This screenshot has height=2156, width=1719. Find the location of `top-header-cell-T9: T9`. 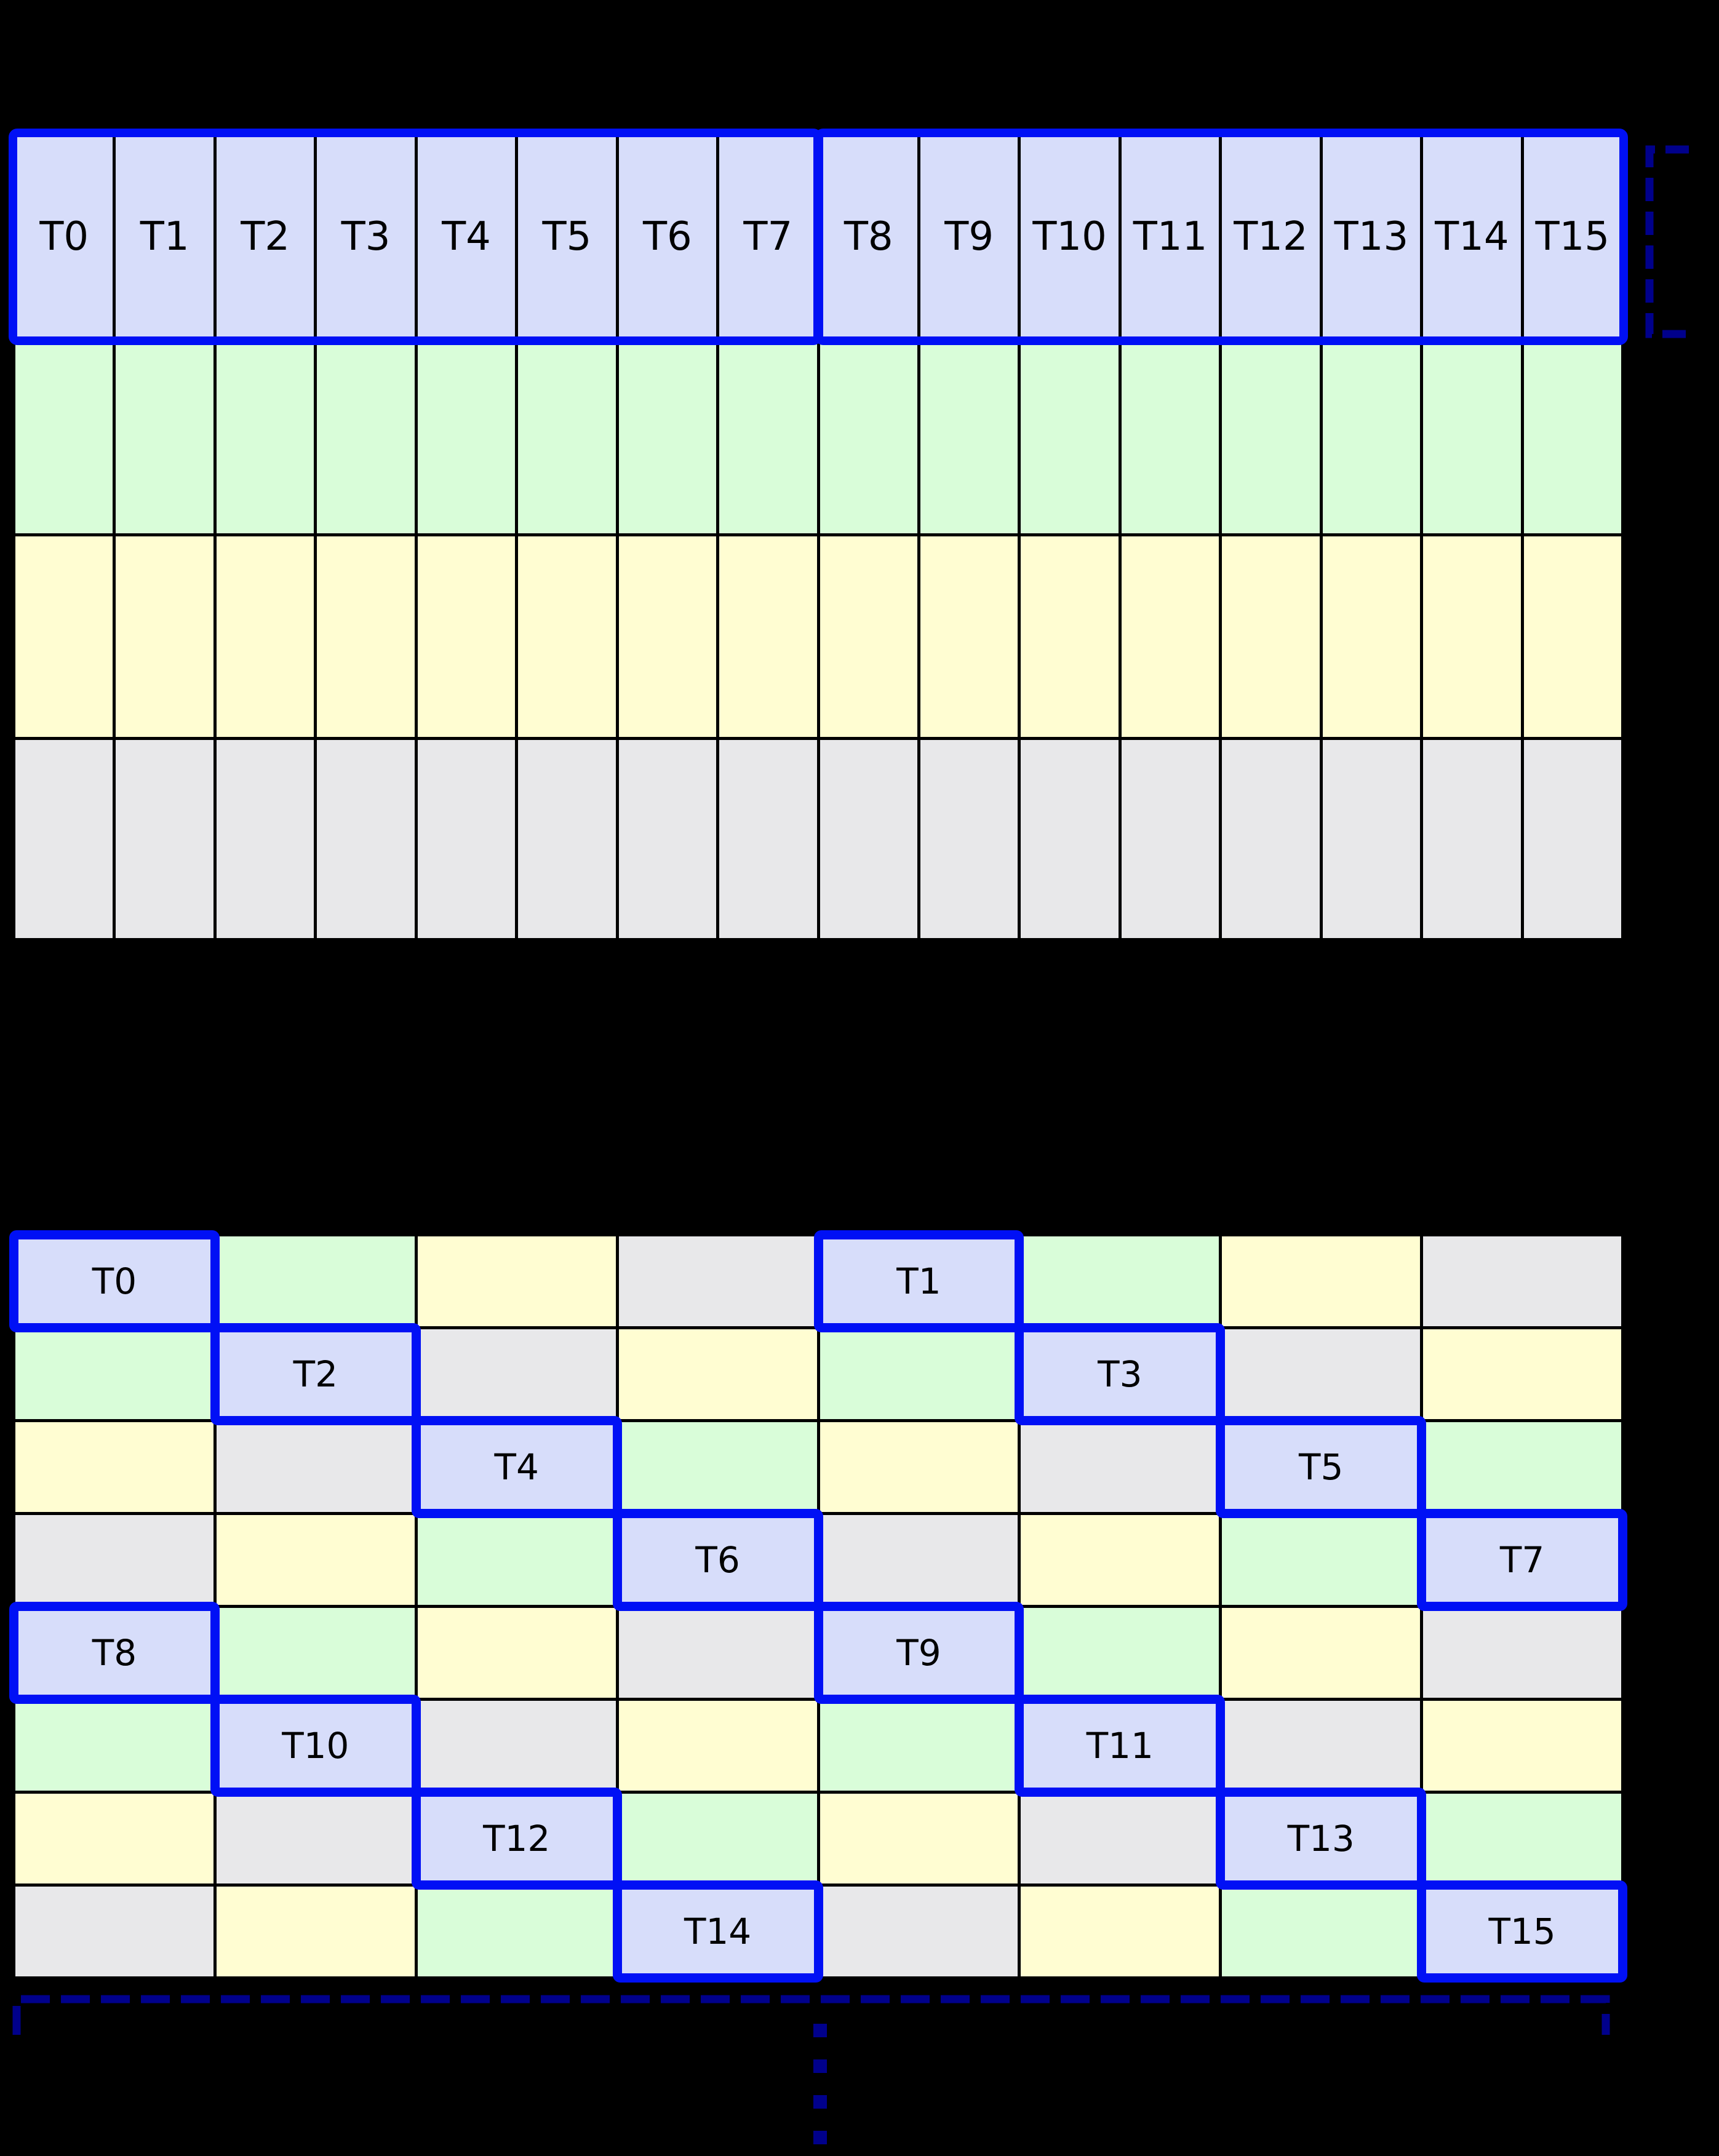

top-header-cell-T9: T9 is located at coordinates (969, 236).